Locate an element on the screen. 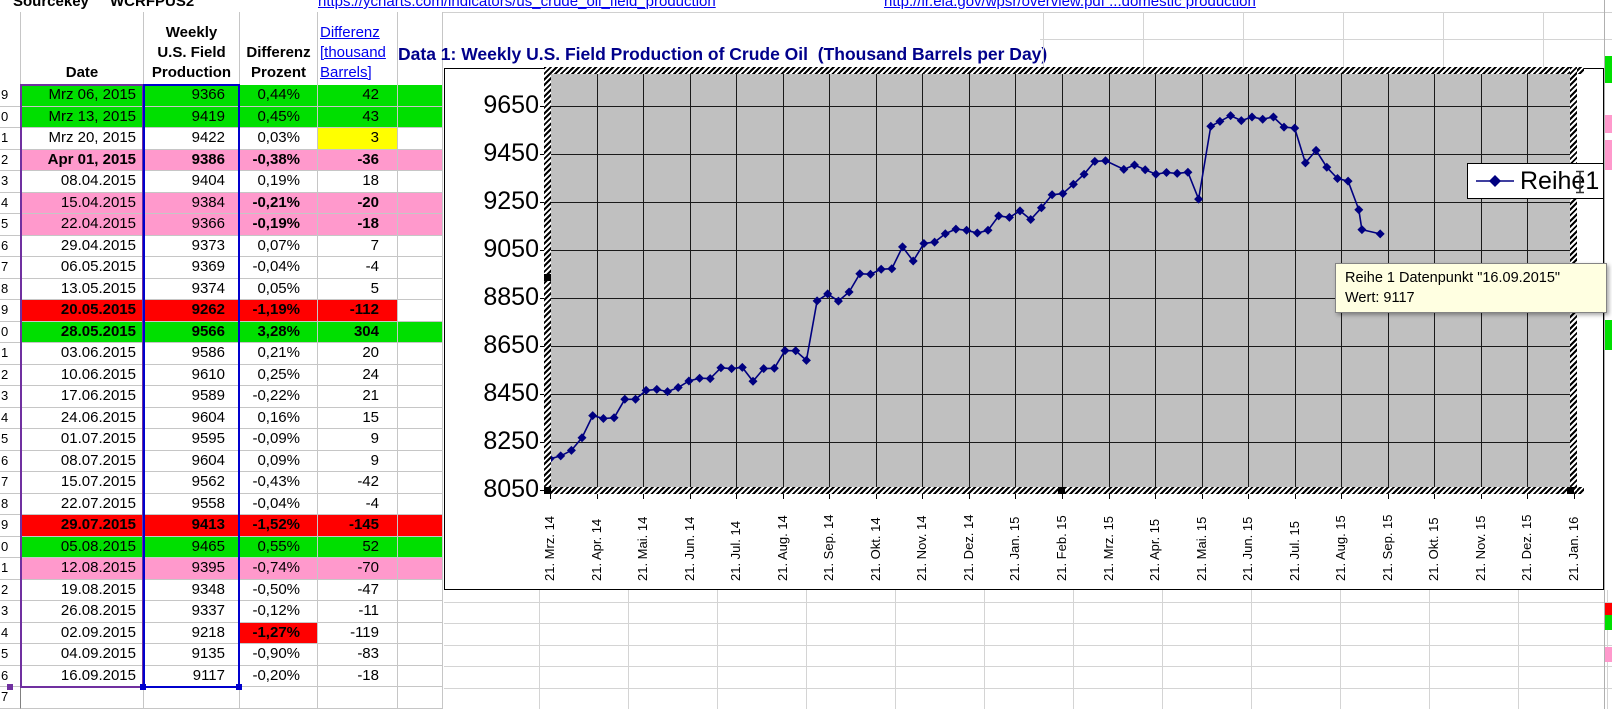 The image size is (1612, 709). cell-date: 05.08.2015 is located at coordinates (82, 547).